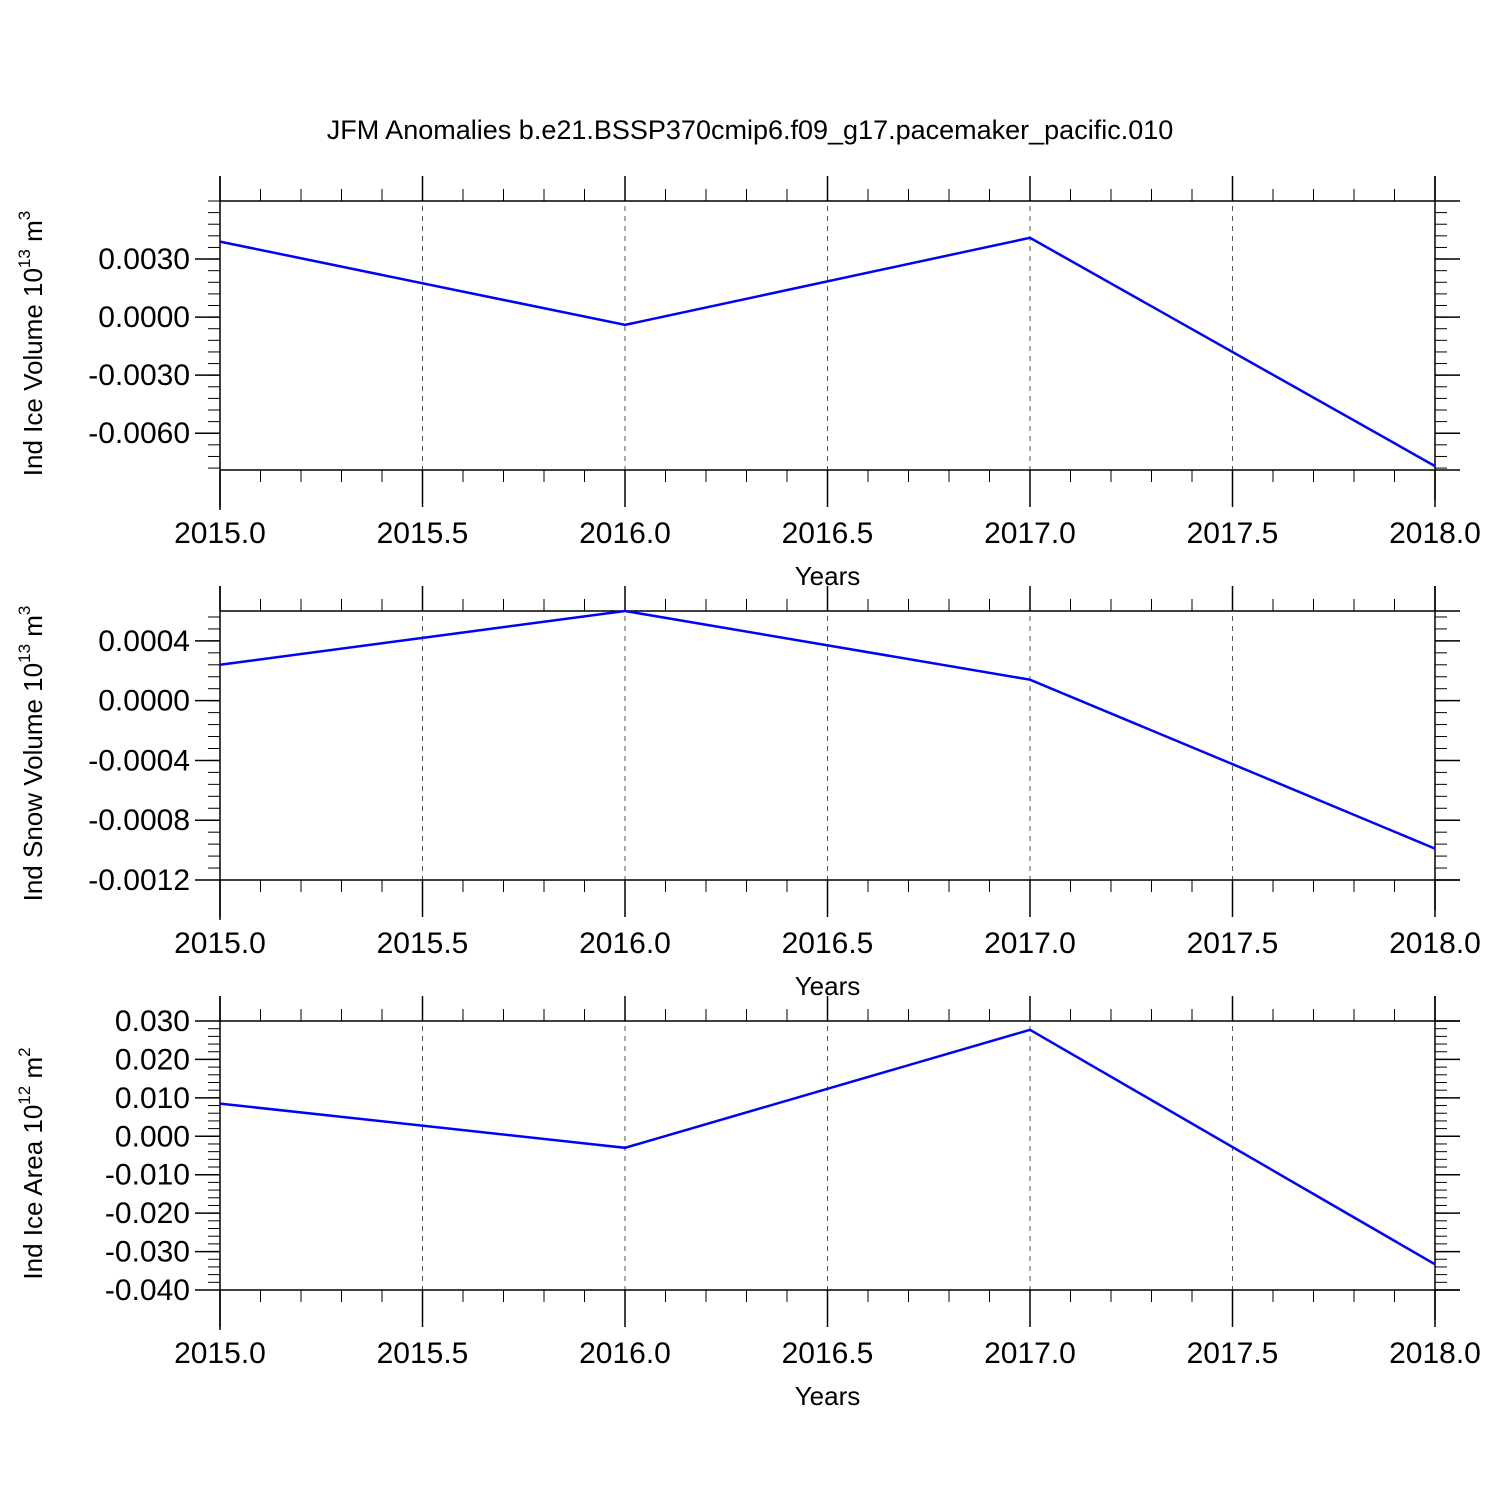 This screenshot has height=1500, width=1500. Describe the element at coordinates (828, 1396) in the screenshot. I see `x-axis-label: Years` at that location.